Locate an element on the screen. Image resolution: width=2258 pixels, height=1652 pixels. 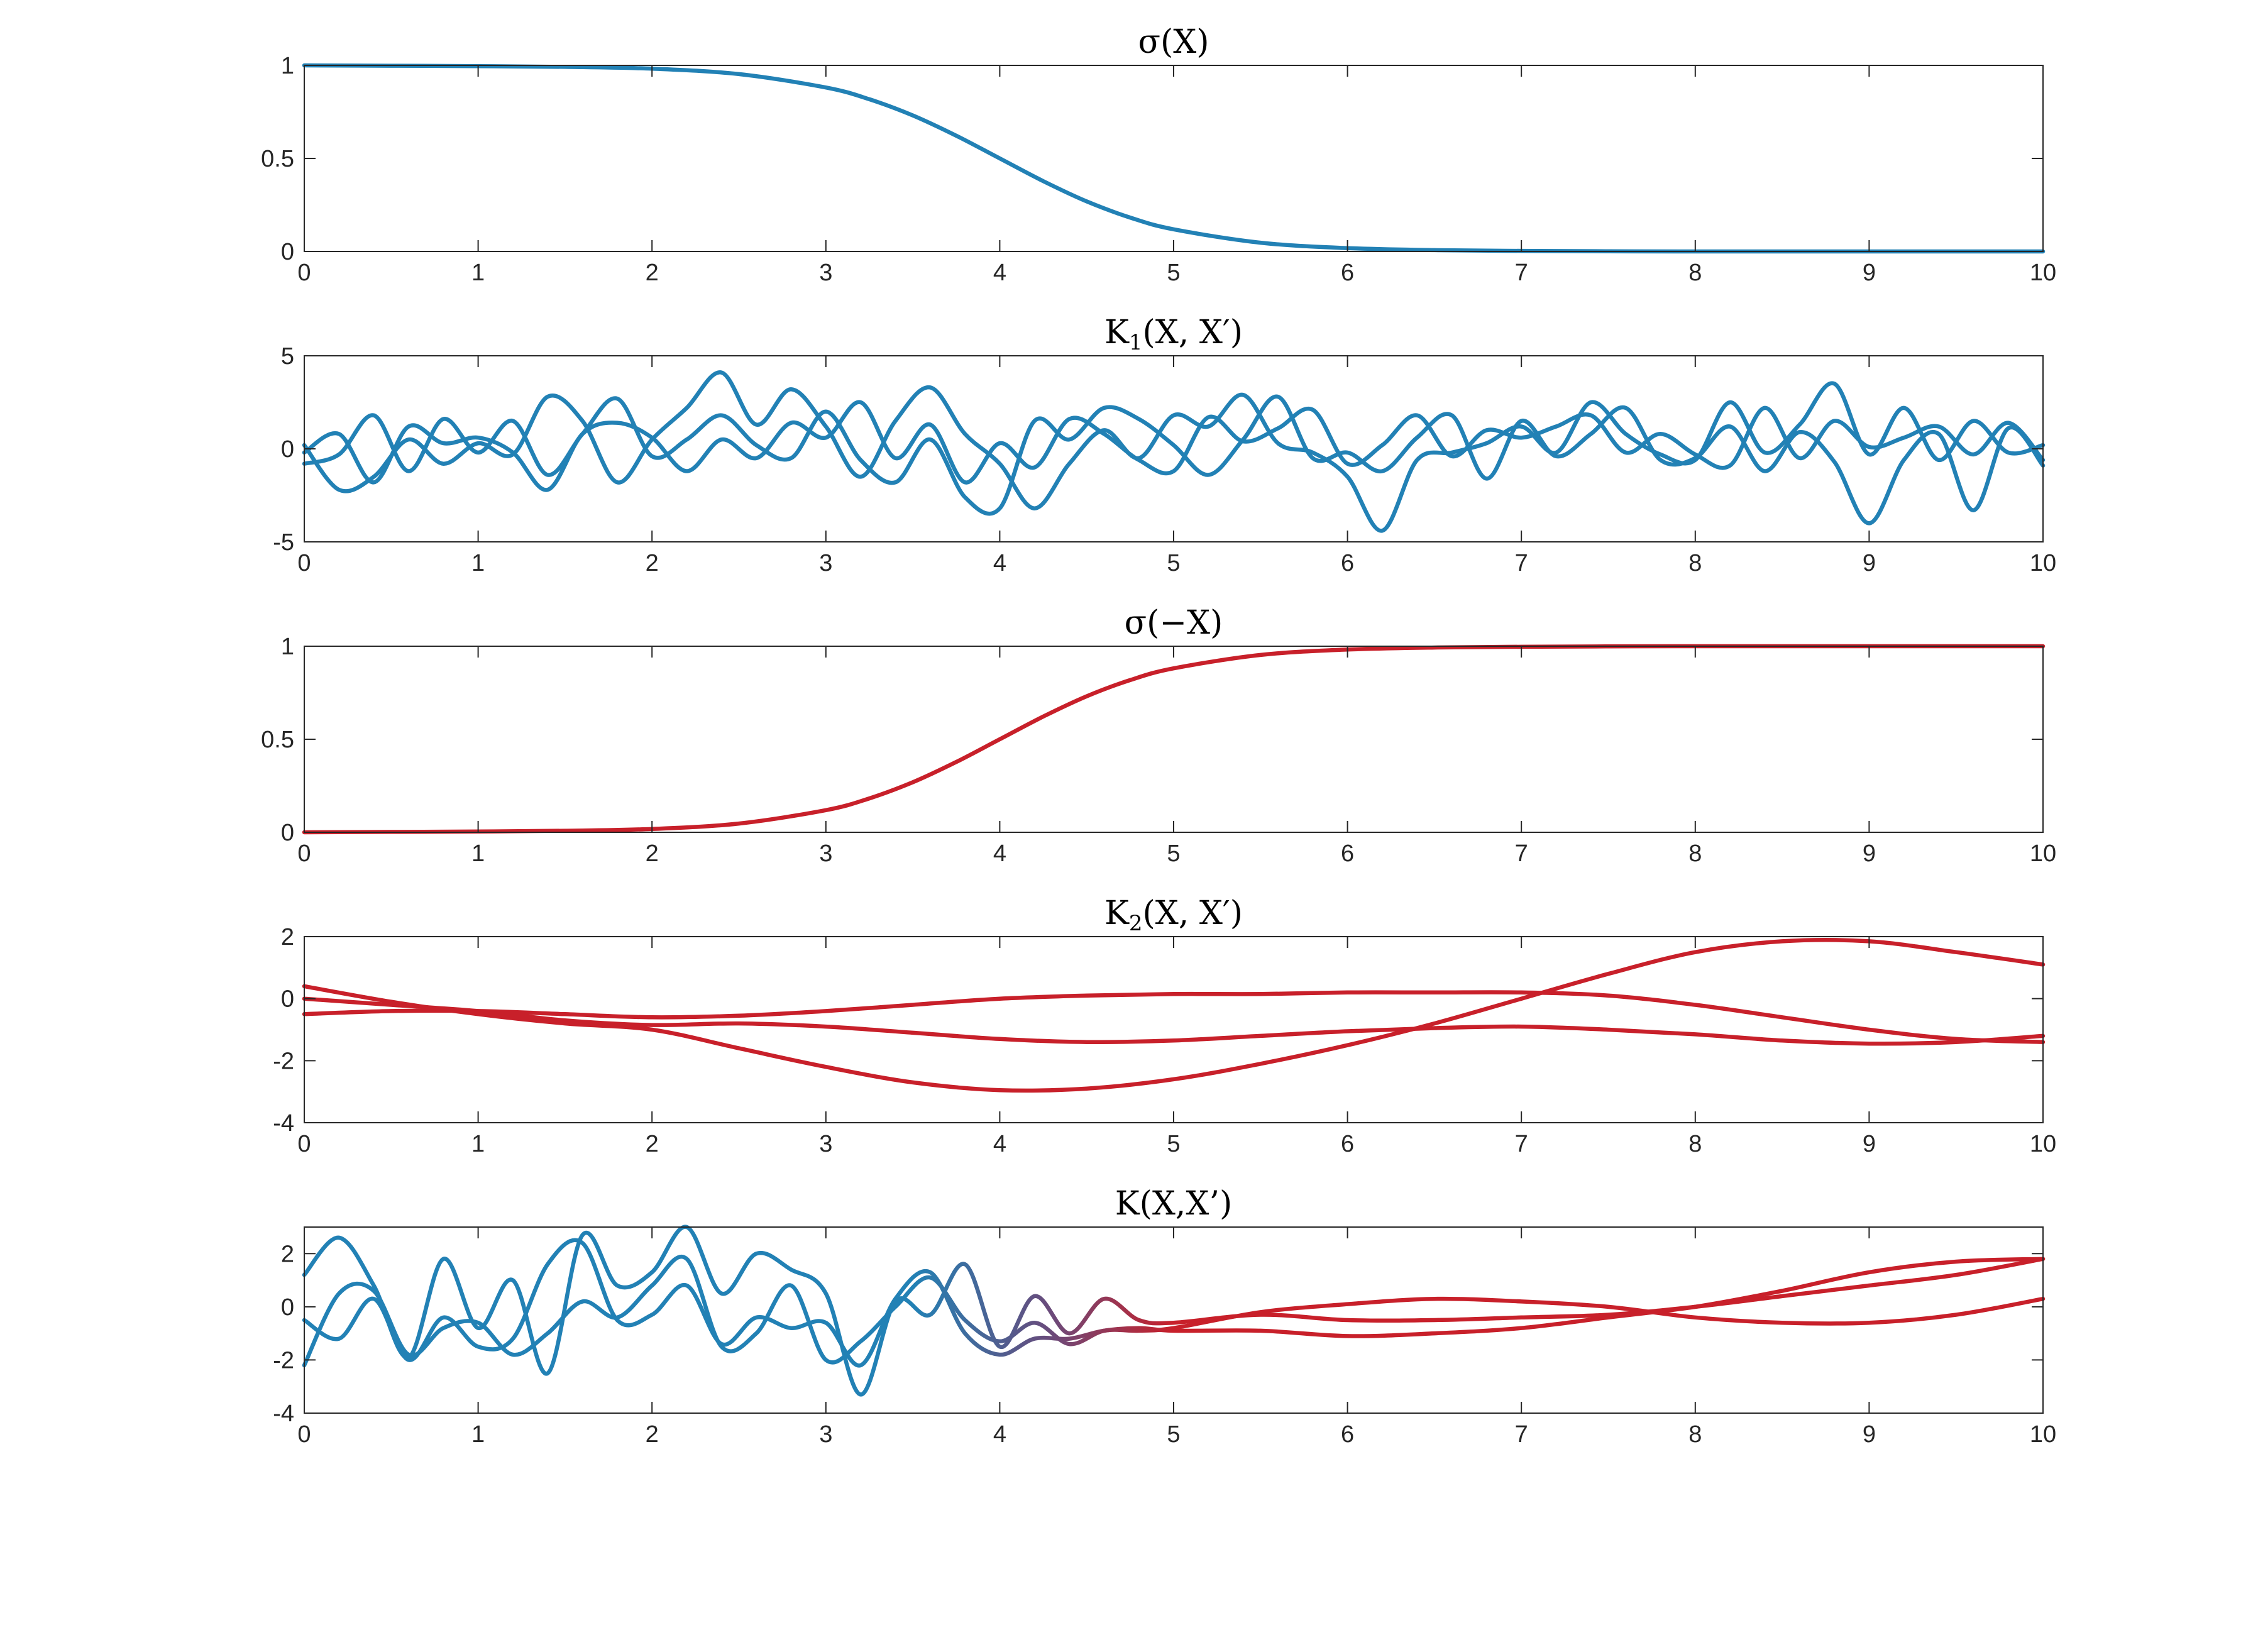
title-subscript: 2 is located at coordinates (1136, 923).